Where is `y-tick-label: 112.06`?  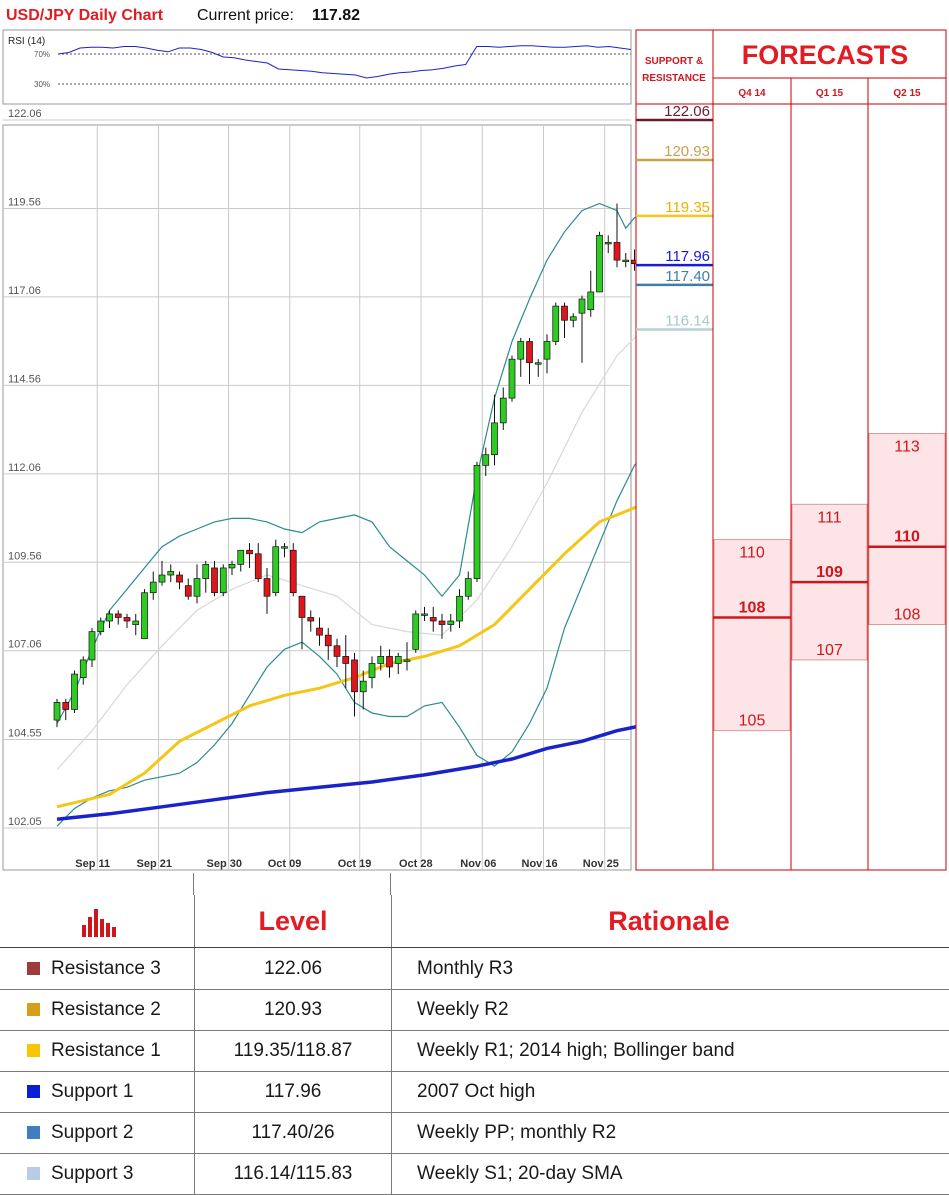
y-tick-label: 112.06 is located at coordinates (24, 468).